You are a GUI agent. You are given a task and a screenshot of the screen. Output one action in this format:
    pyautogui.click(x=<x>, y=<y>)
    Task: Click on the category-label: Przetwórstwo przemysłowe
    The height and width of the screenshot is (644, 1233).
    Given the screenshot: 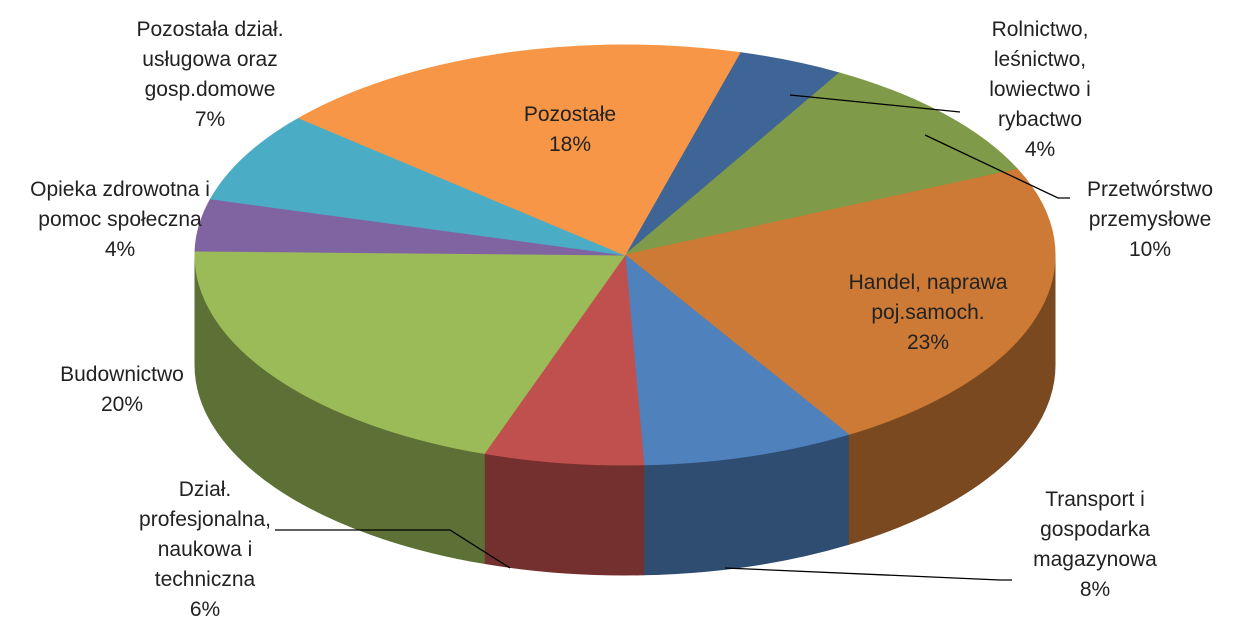 What is the action you would take?
    pyautogui.click(x=1150, y=204)
    